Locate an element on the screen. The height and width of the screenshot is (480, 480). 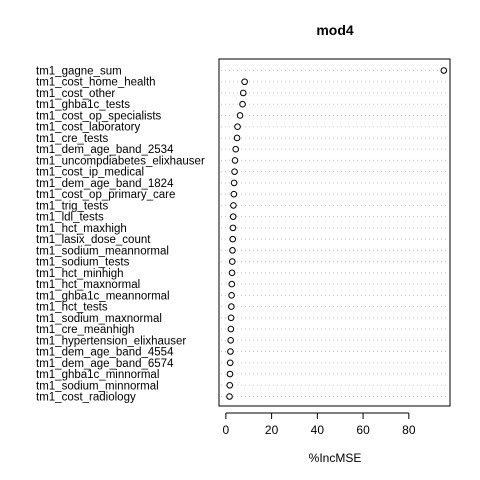
category-label: tm1_sodium_meannormal is located at coordinates (102, 251).